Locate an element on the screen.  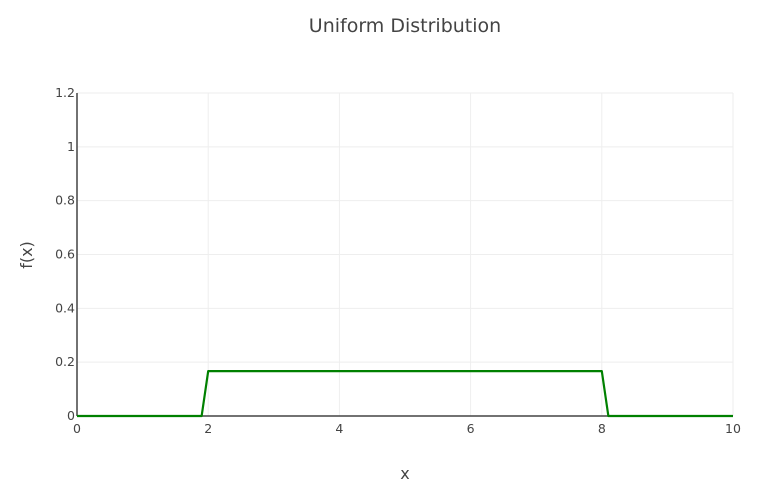
x-tick-label: 10 is located at coordinates (733, 428).